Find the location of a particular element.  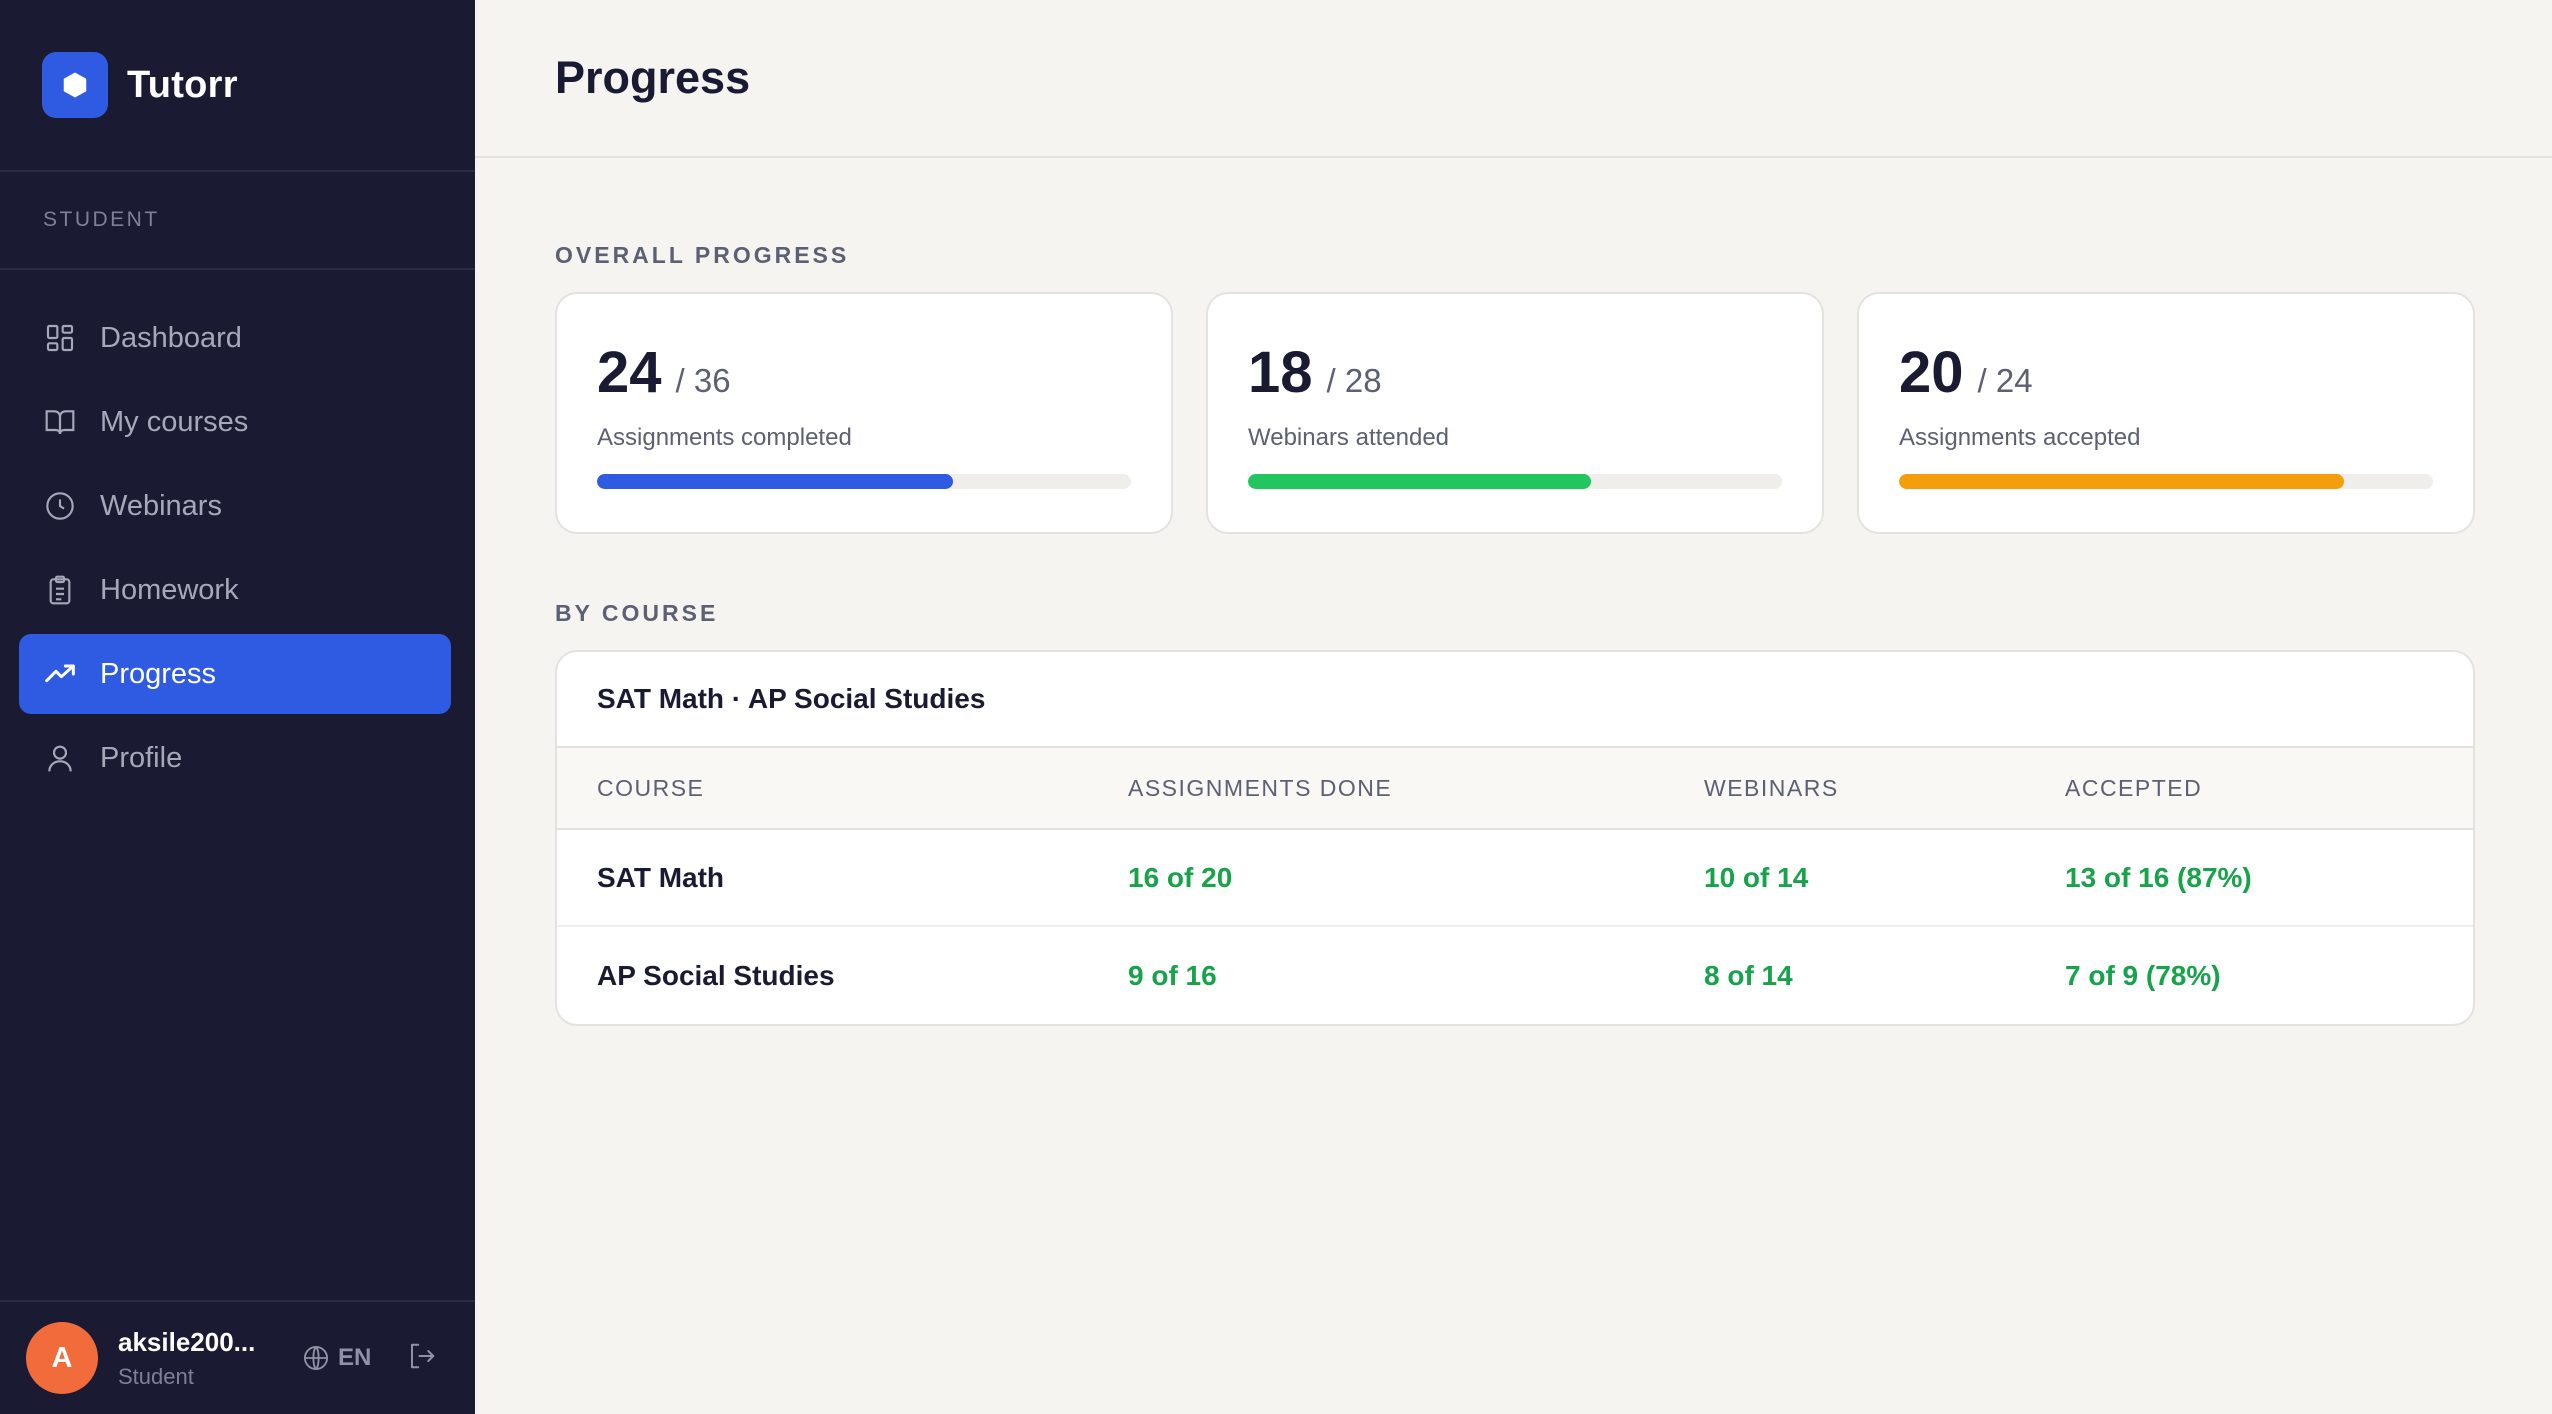

page-header: Progress is located at coordinates (1513, 79).